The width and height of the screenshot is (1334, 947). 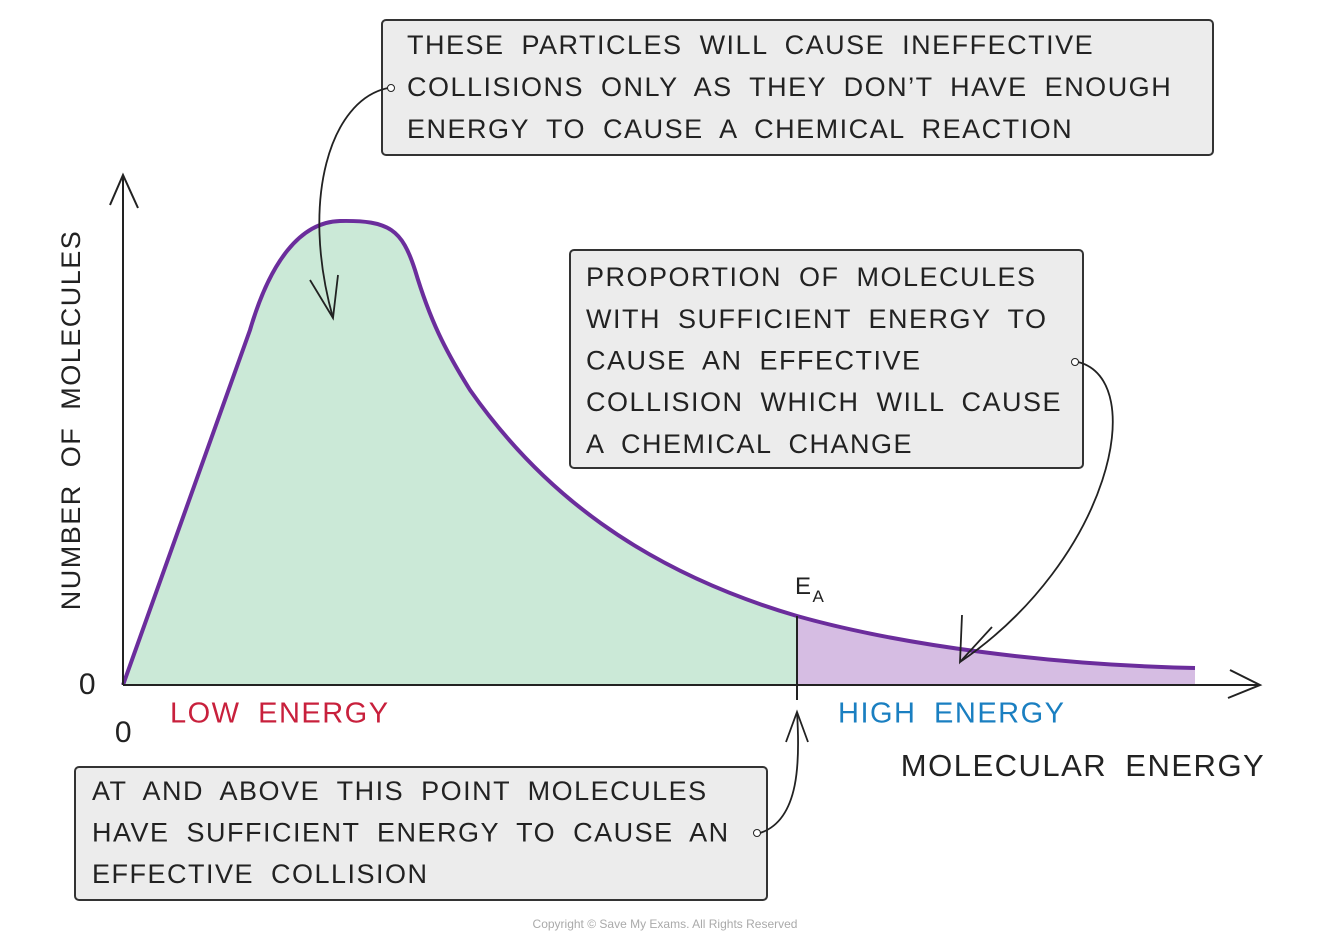 I want to click on threshold-e: E, so click(x=804, y=586).